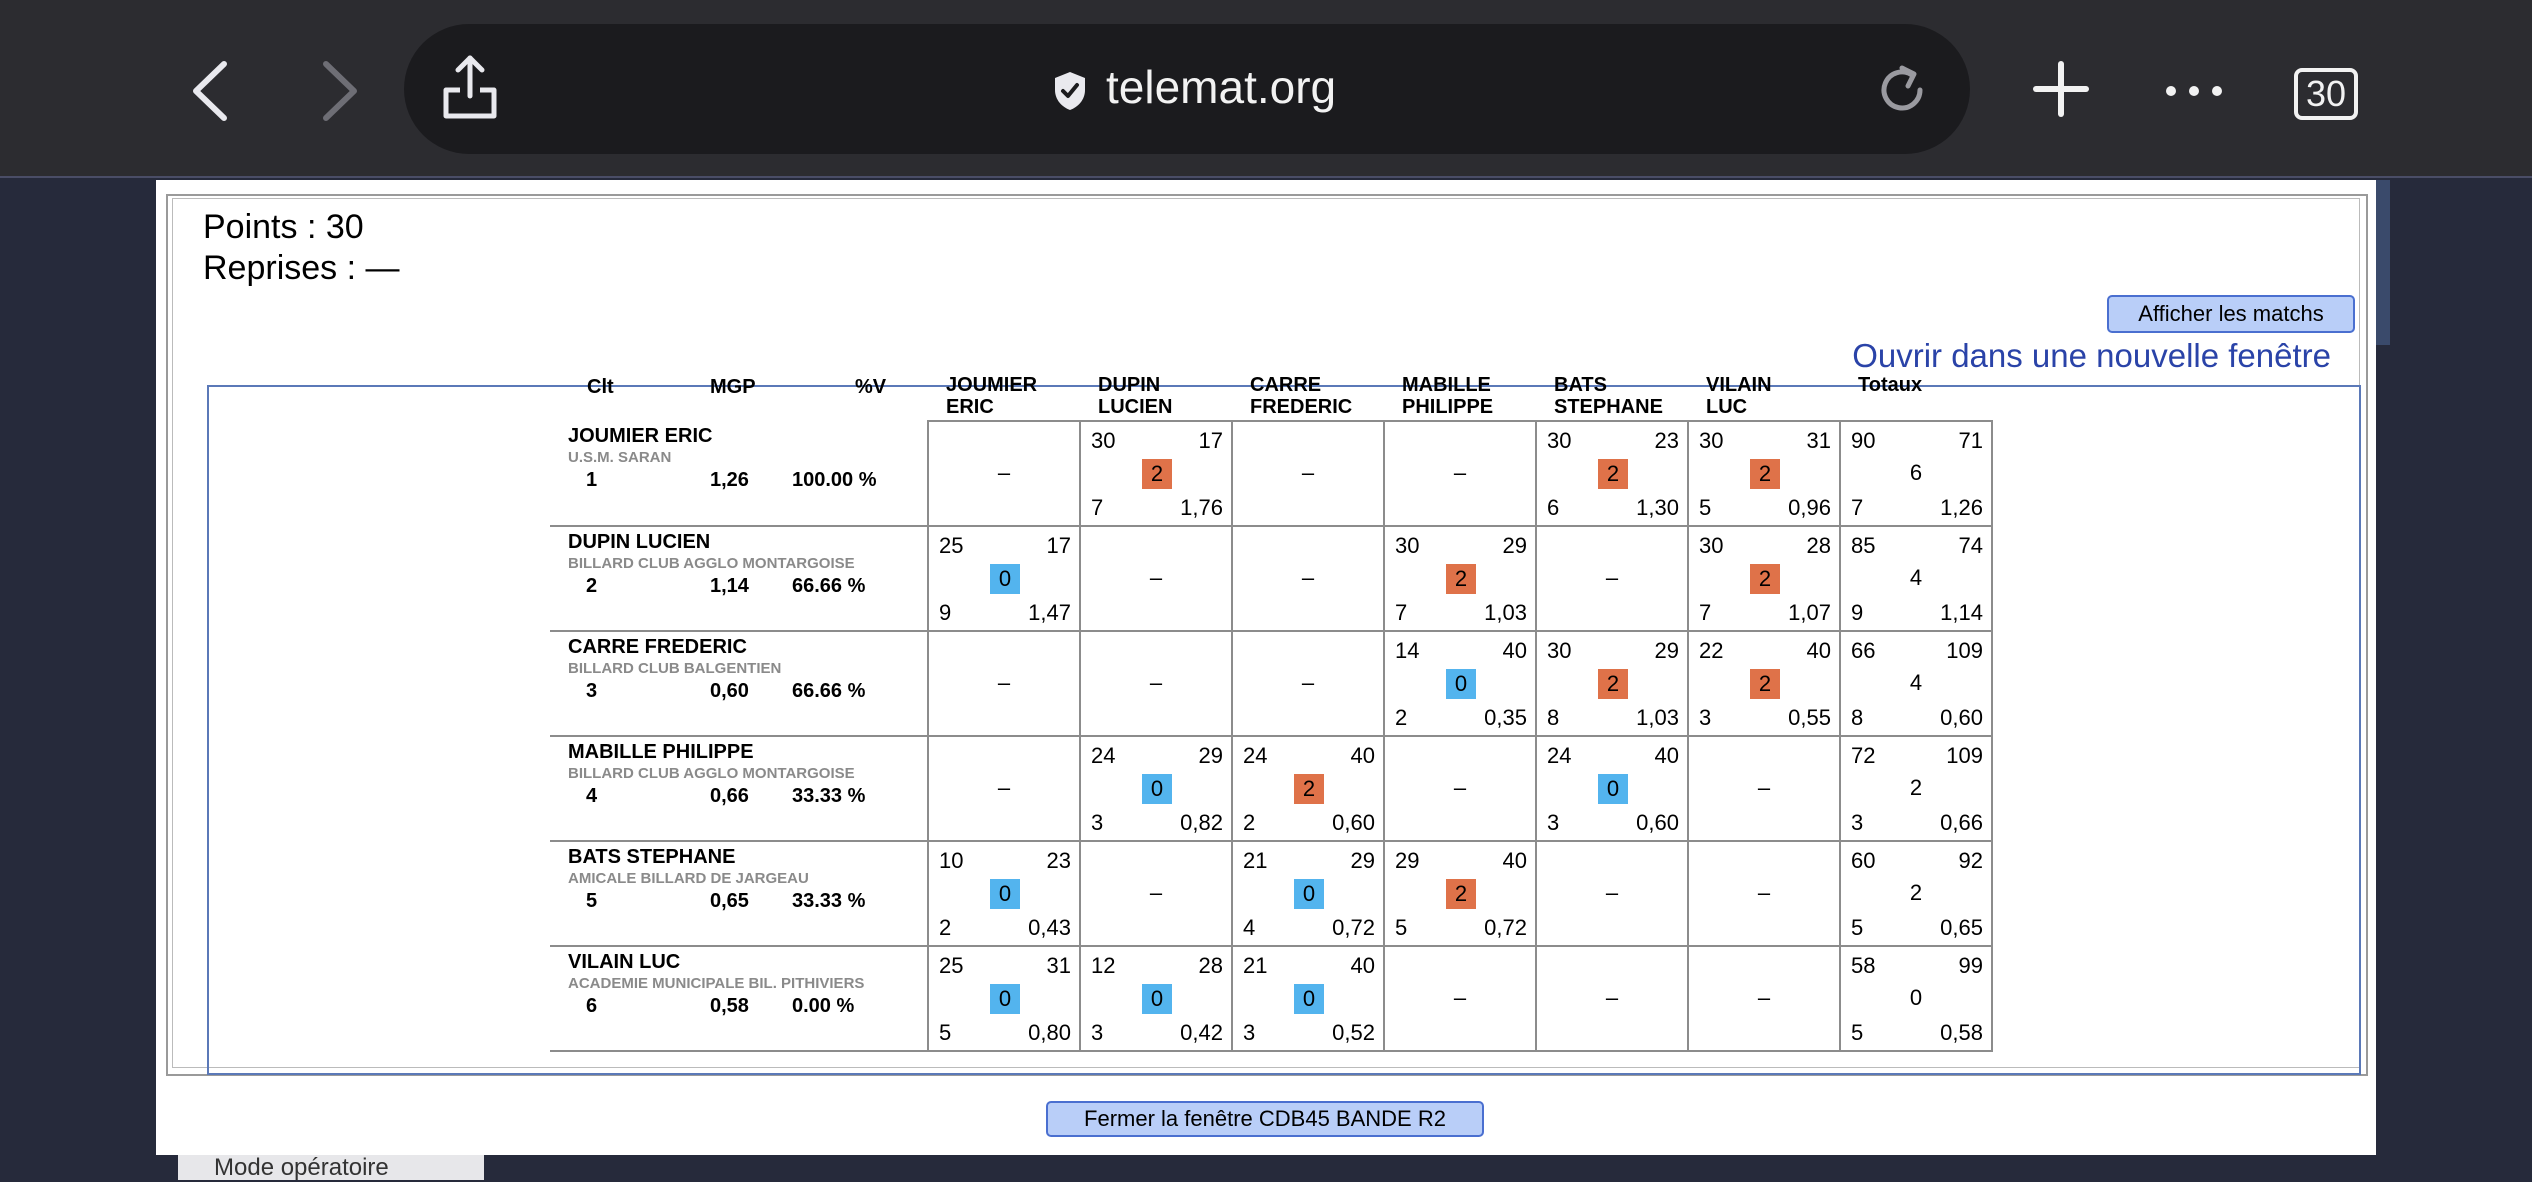  I want to click on player-name: MABILLE PHILIPPE, so click(661, 752).